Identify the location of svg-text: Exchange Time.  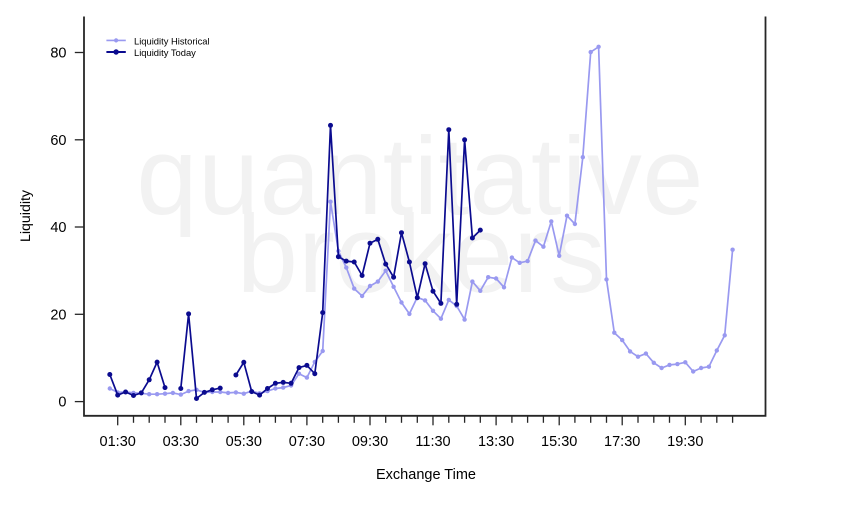
(426, 475).